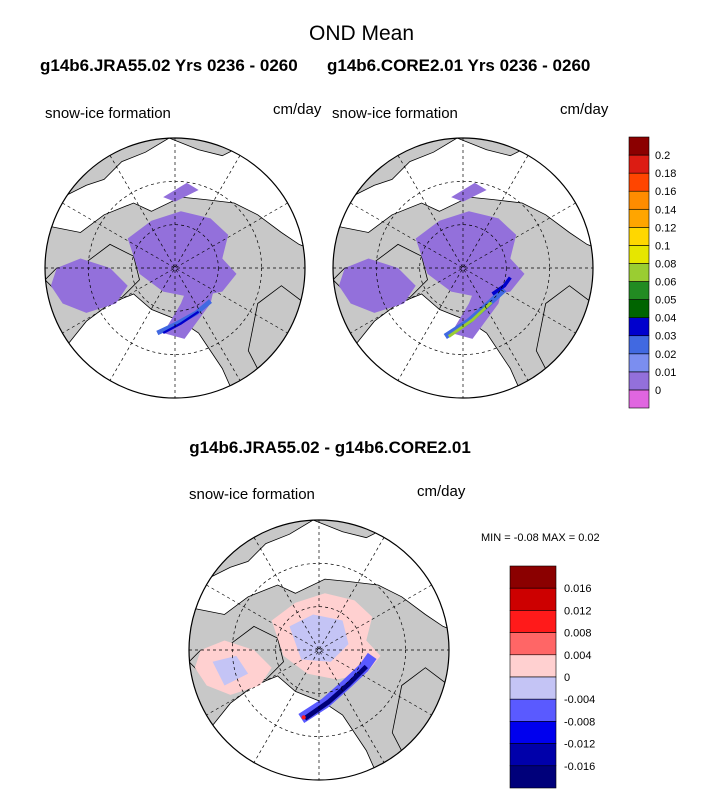  Describe the element at coordinates (579, 722) in the screenshot. I see `colorbar-tick-label: -0.008` at that location.